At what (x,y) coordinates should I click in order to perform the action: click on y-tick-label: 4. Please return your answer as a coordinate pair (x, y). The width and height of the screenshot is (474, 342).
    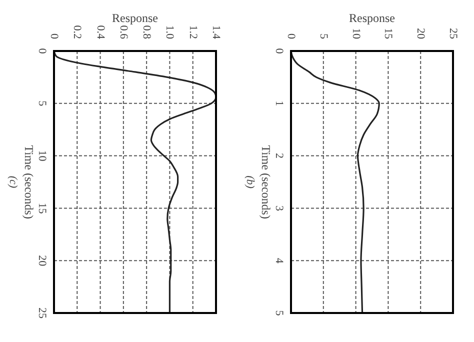
    Looking at the image, I should click on (279, 261).